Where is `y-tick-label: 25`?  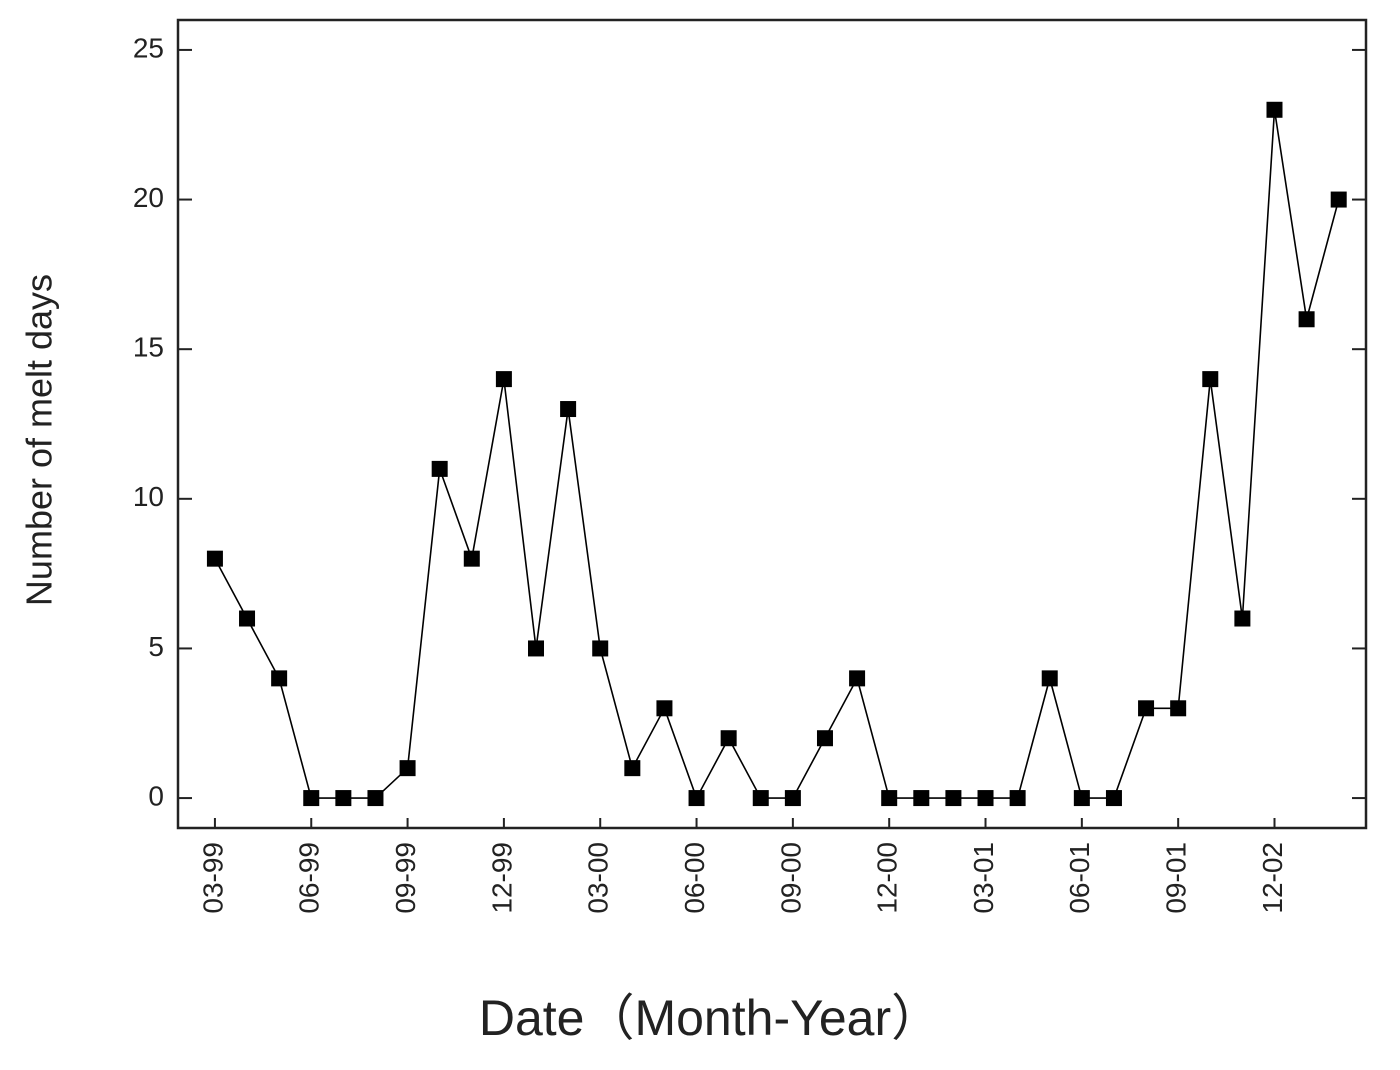
y-tick-label: 25 is located at coordinates (148, 47).